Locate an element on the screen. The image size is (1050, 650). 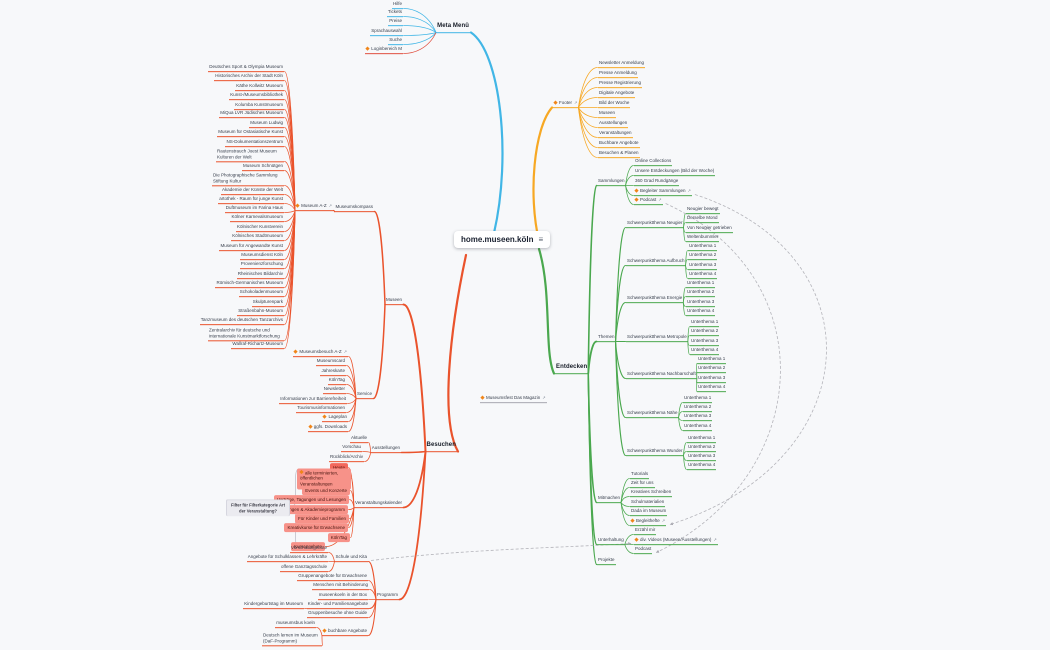
node-kf: Kinder- und Familienangebote is located at coordinates (337, 605).